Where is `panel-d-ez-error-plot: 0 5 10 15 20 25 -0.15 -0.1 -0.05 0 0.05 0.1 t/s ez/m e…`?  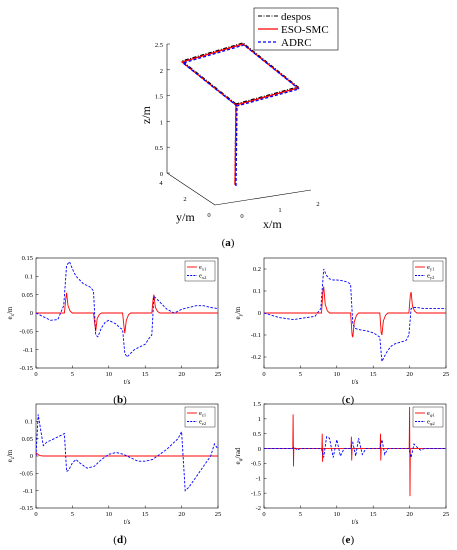
panel-d-ez-error-plot: 0 5 10 15 20 25 -0.15 -0.1 -0.05 0 0.05 0.1 t/s ez/m e… is located at coordinates (114, 464).